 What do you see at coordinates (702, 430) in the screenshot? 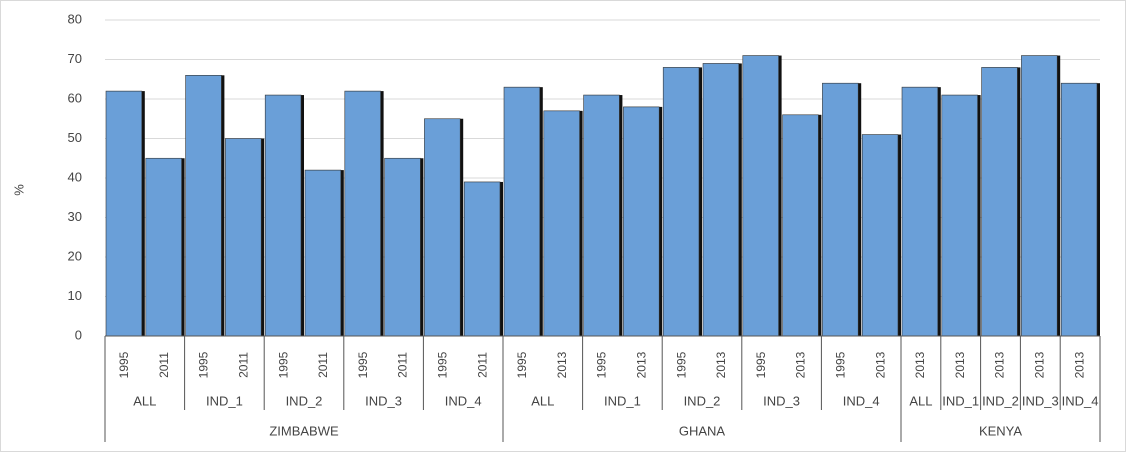
I see `country-label: GHANA` at bounding box center [702, 430].